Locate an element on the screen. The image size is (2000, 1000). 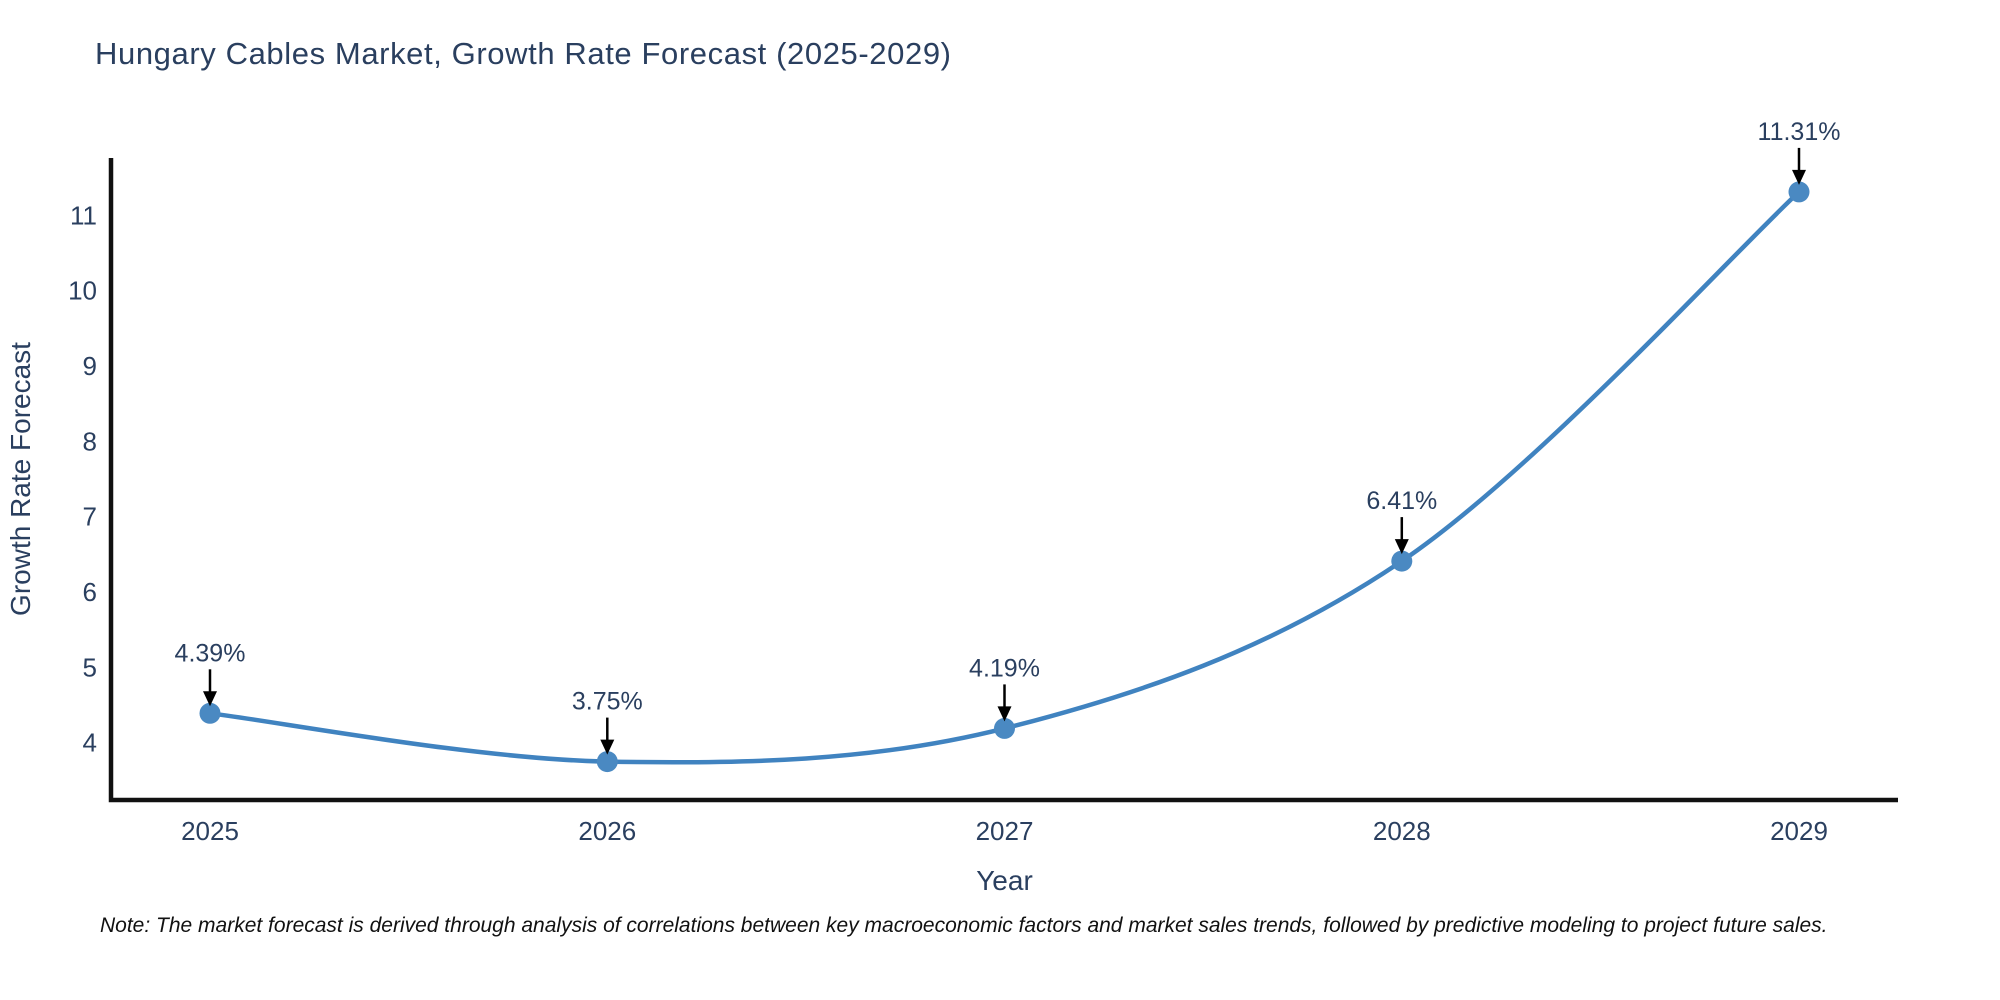
y-tick-label: 10 is located at coordinates (82, 291).